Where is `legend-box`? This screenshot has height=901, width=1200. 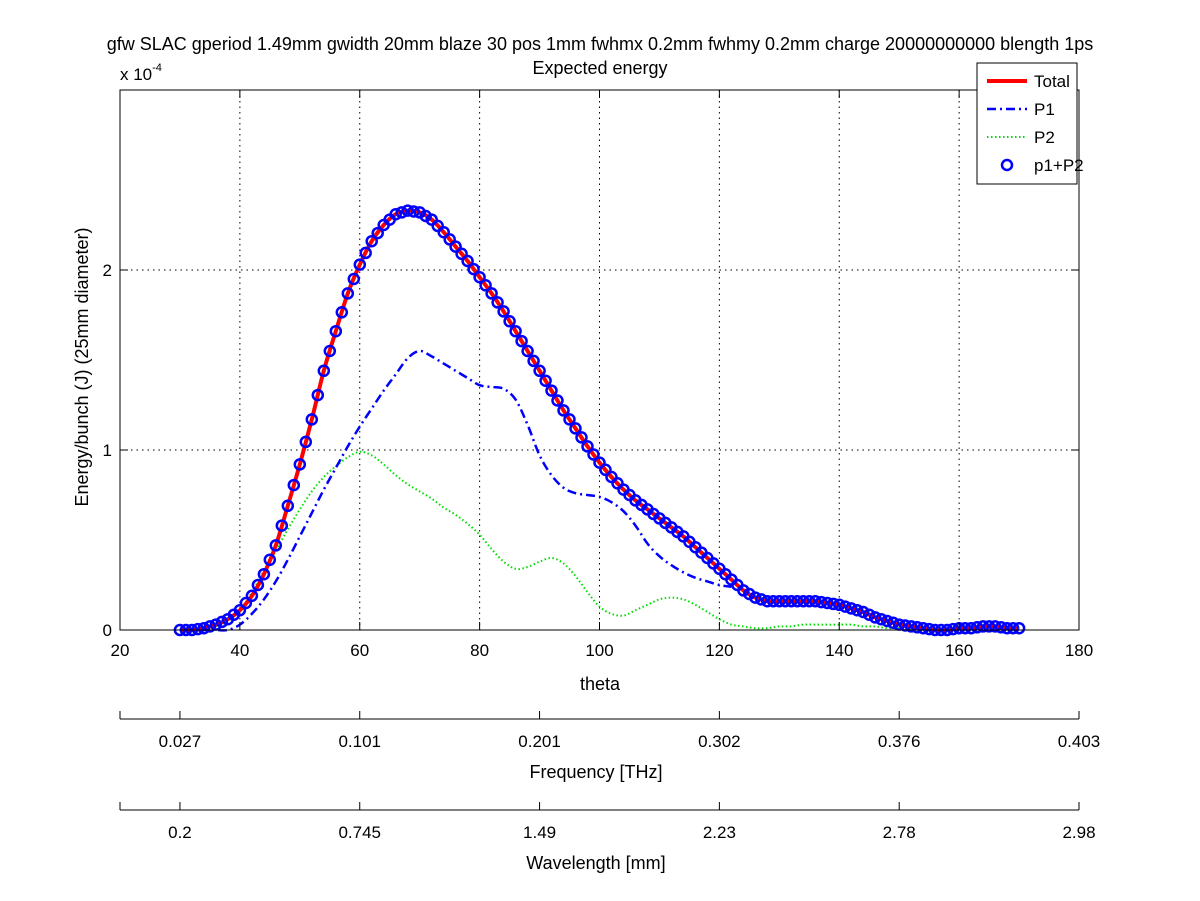 legend-box is located at coordinates (1027, 123).